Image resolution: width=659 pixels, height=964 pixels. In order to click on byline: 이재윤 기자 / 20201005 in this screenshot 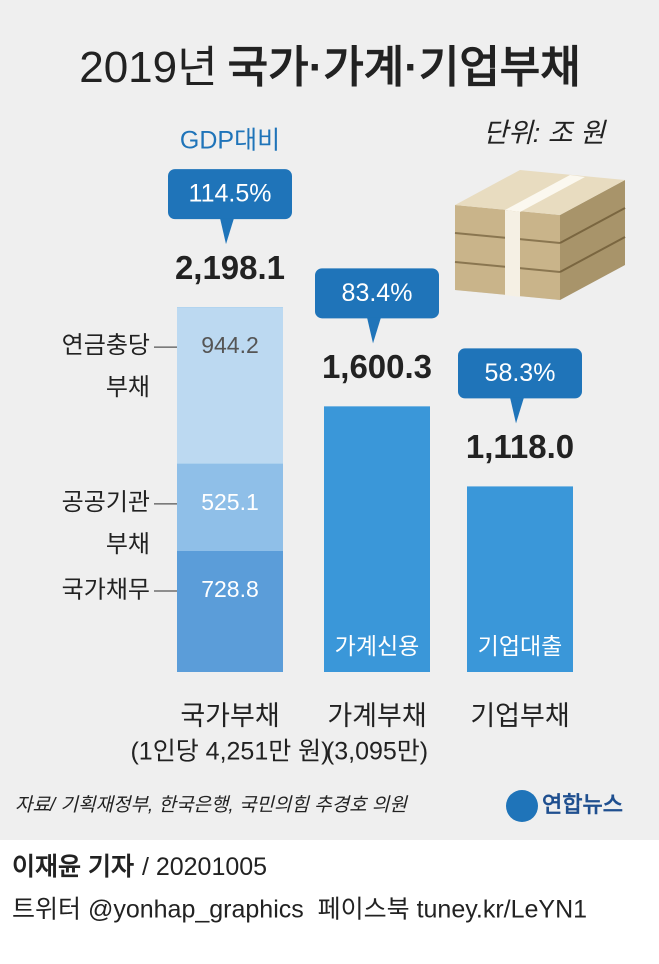, I will do `click(139, 867)`.